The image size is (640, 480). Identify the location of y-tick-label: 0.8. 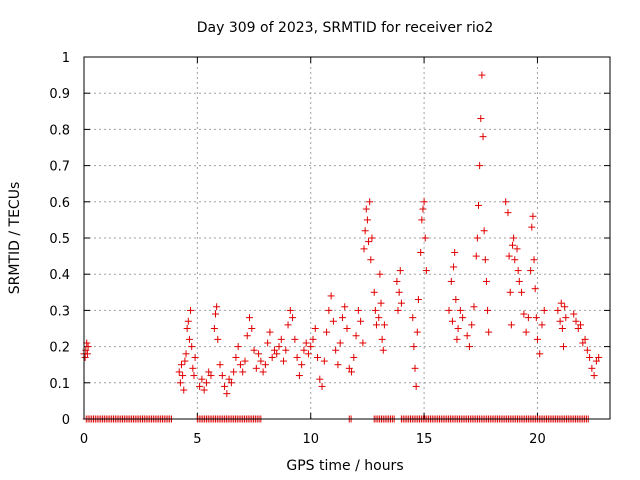
(59, 130).